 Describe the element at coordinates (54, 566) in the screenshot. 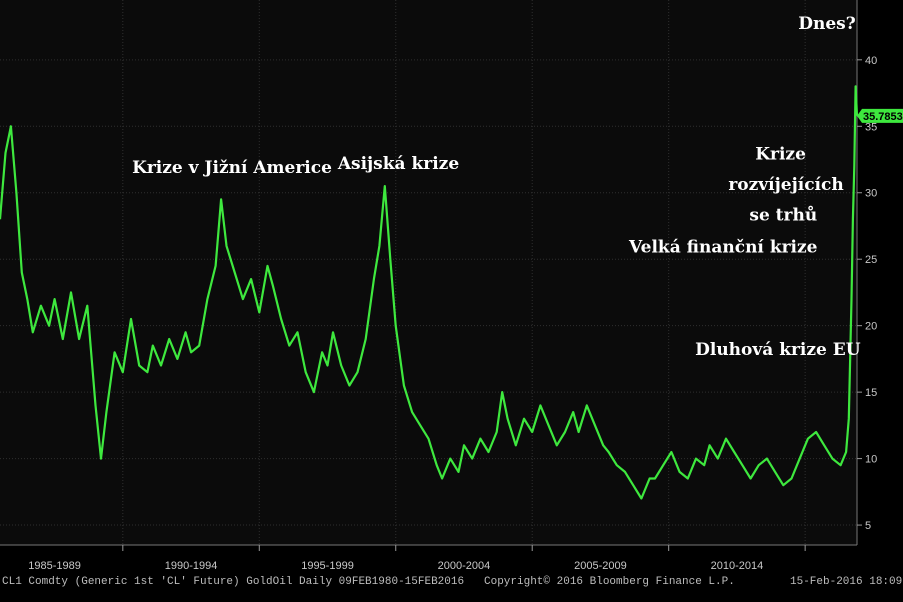

I see `x-tick-label: 1985-1989` at that location.